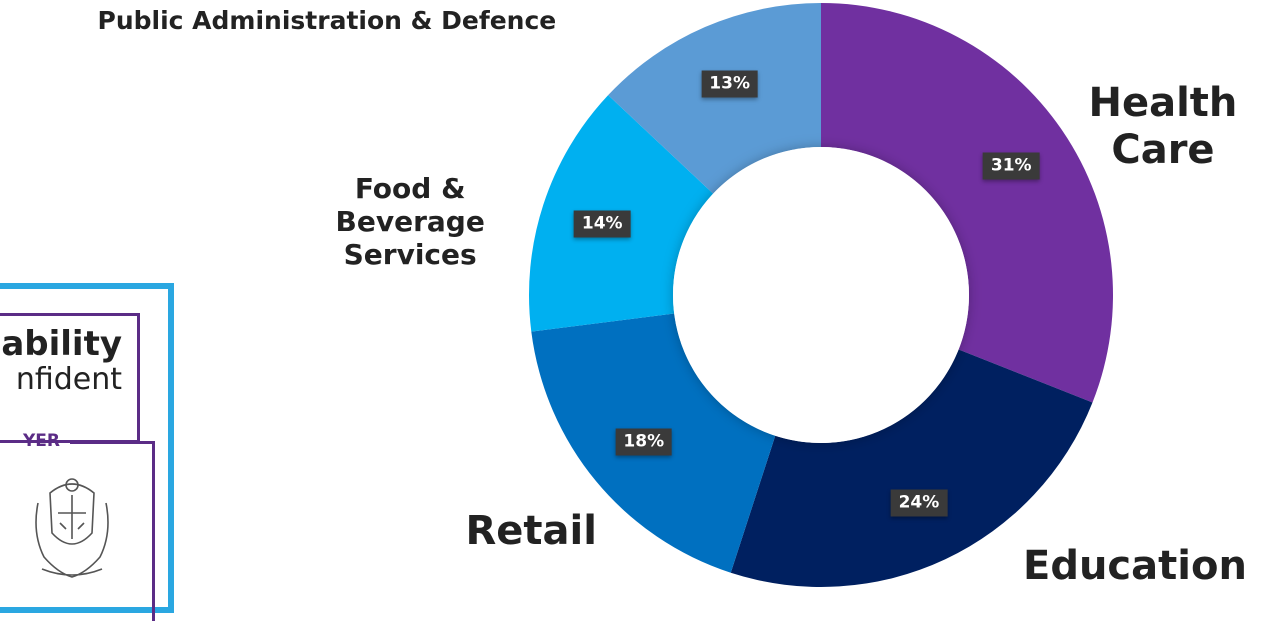 The image size is (1263, 621). Describe the element at coordinates (72, 528) in the screenshot. I see `crest-icon` at that location.